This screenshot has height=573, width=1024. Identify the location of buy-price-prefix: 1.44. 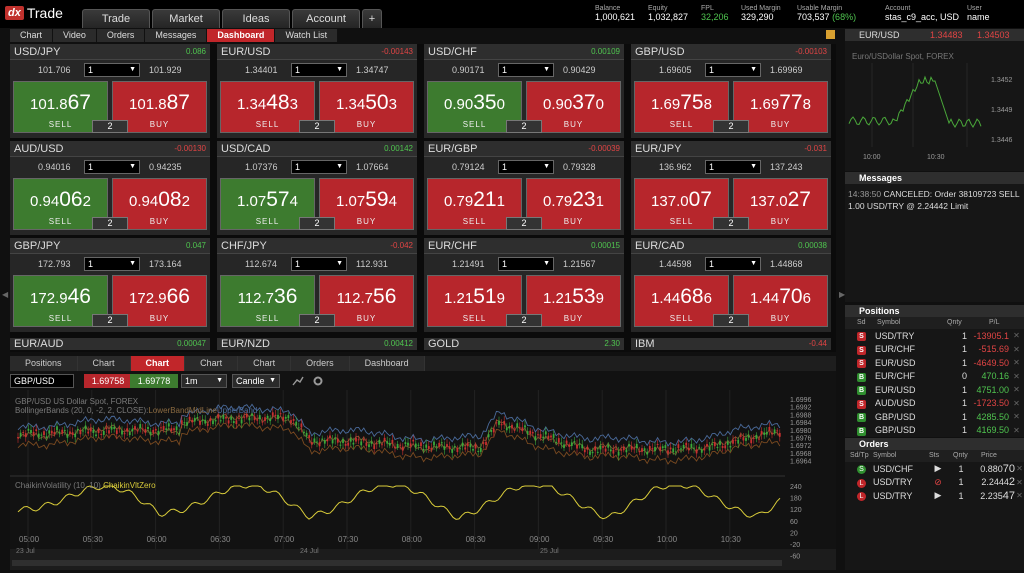
(765, 298).